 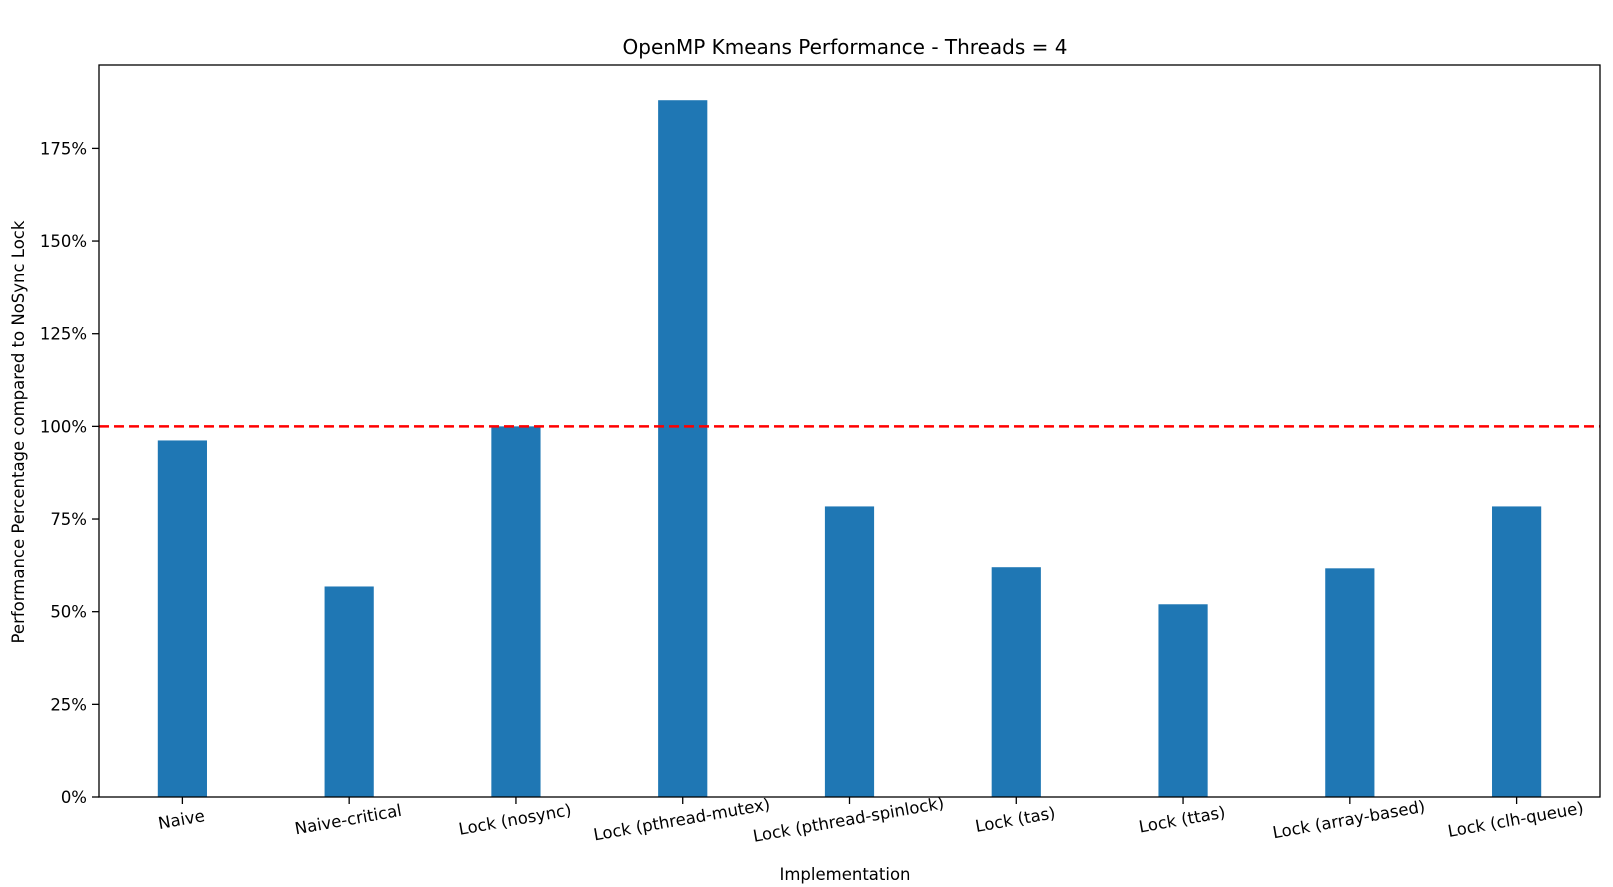 I want to click on y-tick-label: 125%, so click(x=63, y=334).